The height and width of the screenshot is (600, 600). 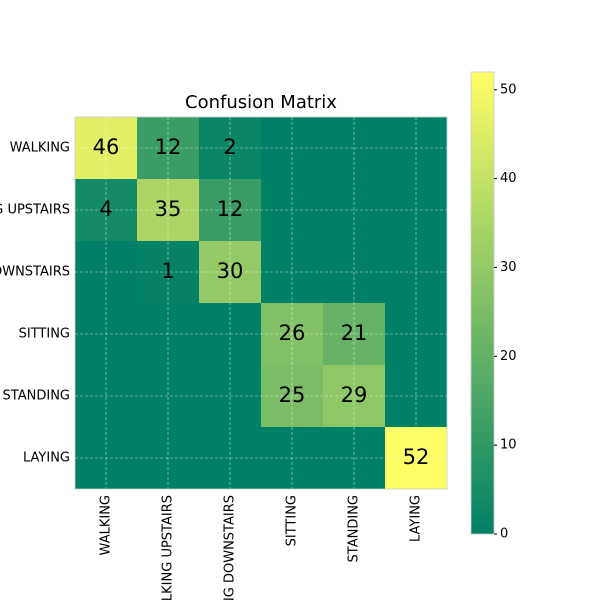 I want to click on cell-label: 26, so click(x=292, y=333).